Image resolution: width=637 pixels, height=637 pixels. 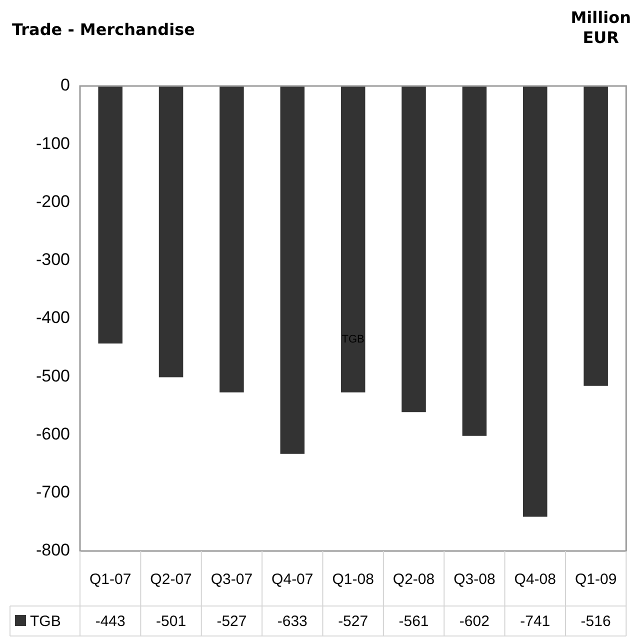 What do you see at coordinates (292, 621) in the screenshot?
I see `data-label: -633` at bounding box center [292, 621].